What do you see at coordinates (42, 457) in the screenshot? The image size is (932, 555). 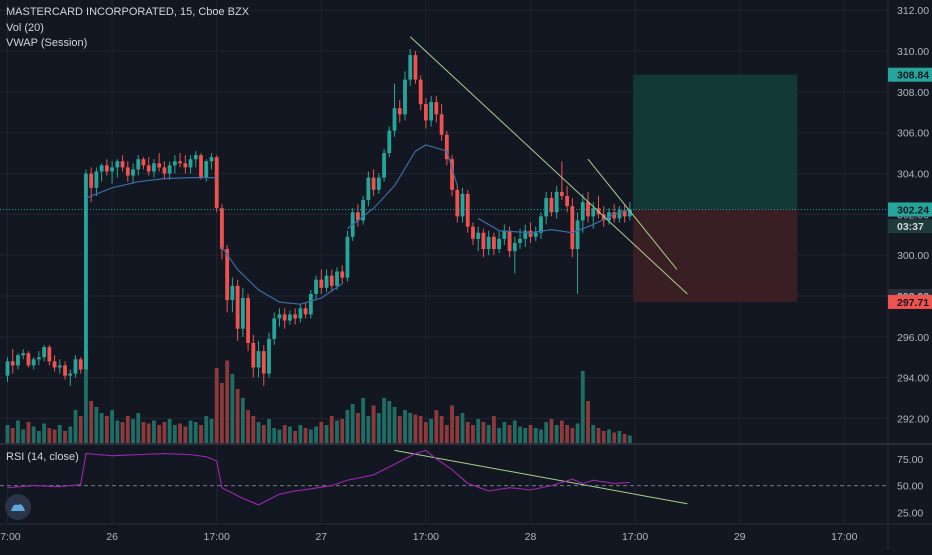 I see `rsi-legend: RSI (14, close)` at bounding box center [42, 457].